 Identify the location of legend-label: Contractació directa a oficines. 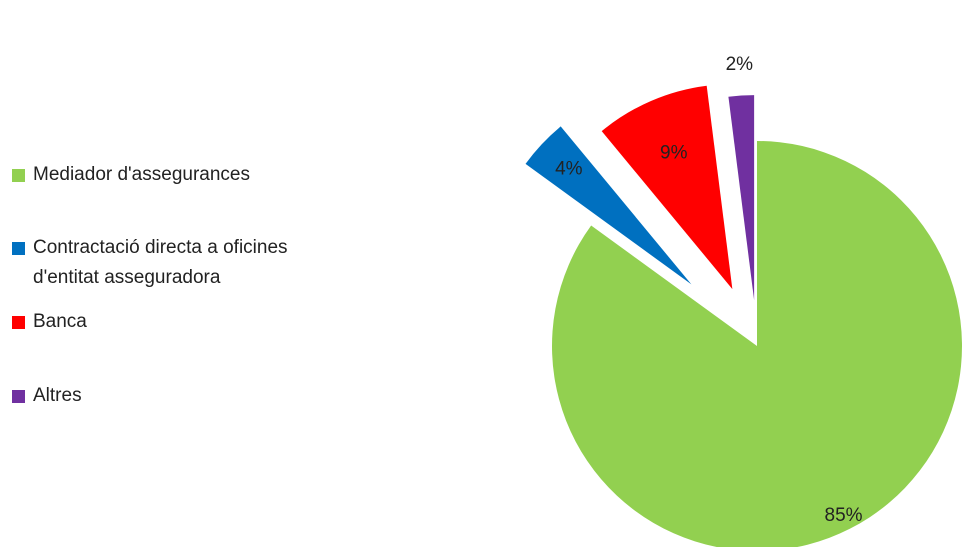
(160, 247).